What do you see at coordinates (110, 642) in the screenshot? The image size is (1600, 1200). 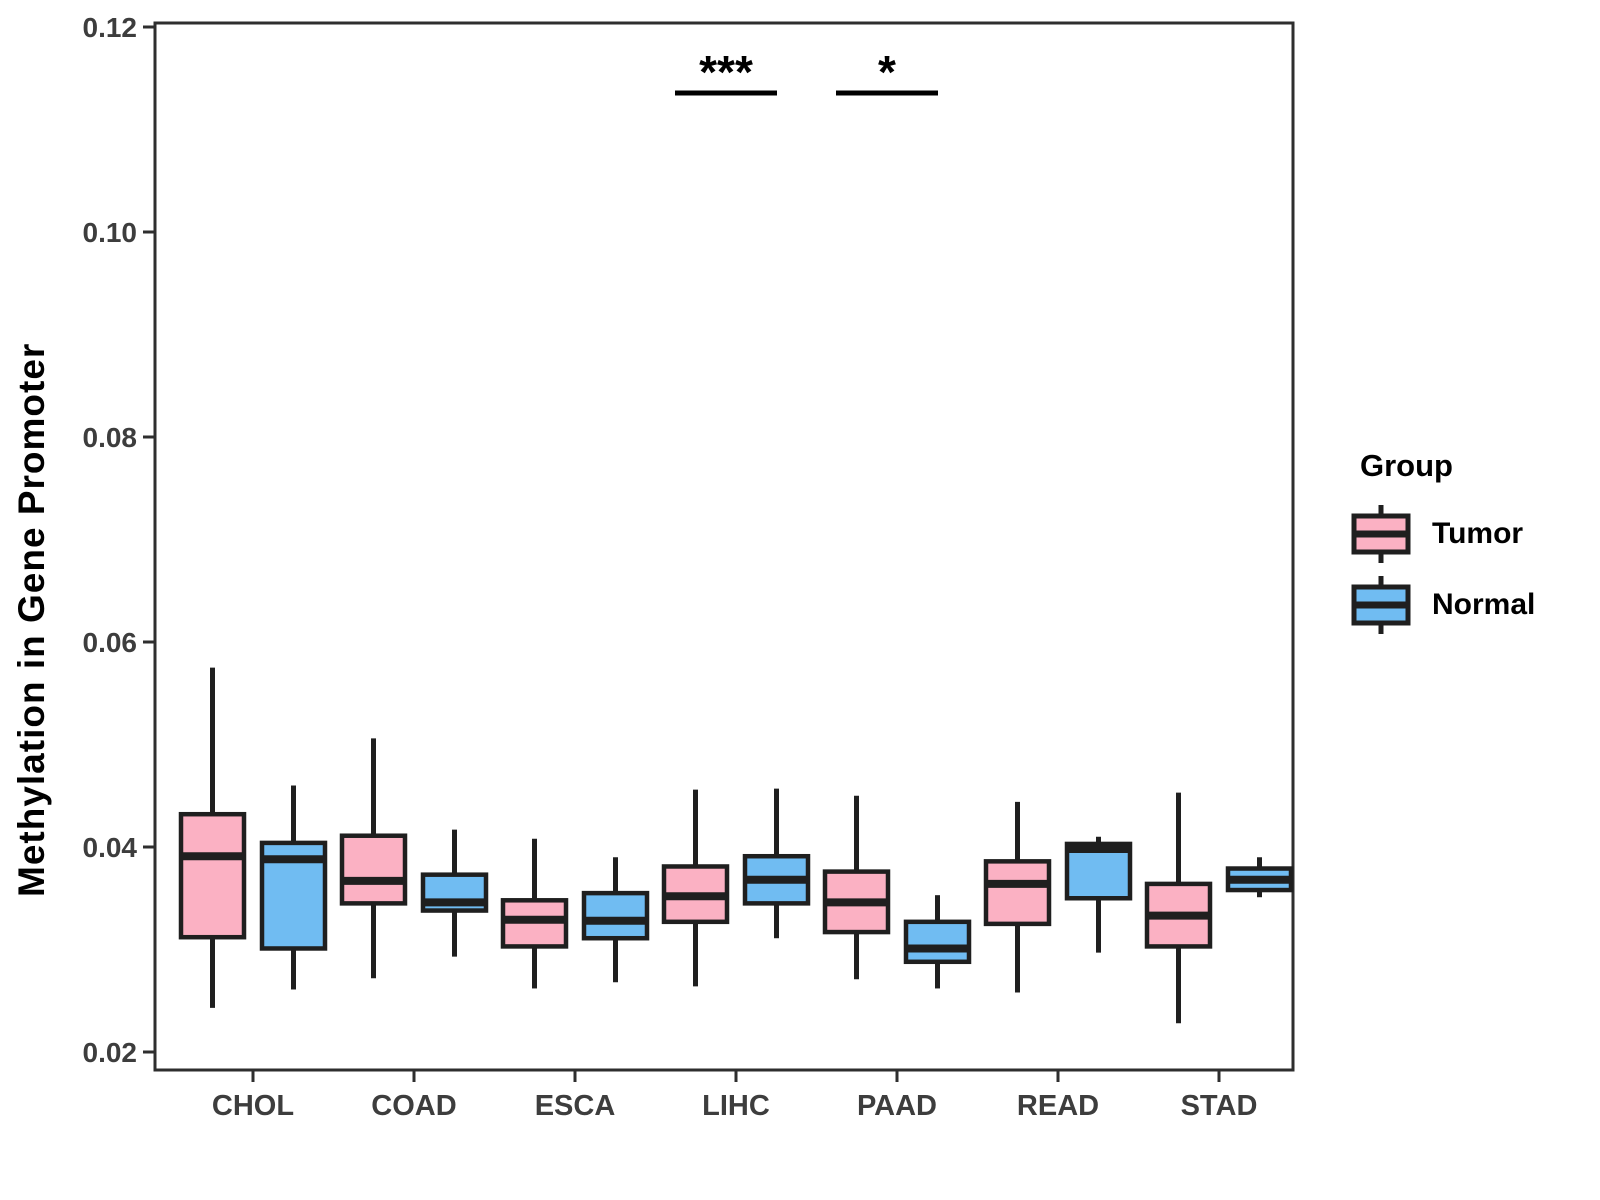 I see `y-tick-label: 0.06` at bounding box center [110, 642].